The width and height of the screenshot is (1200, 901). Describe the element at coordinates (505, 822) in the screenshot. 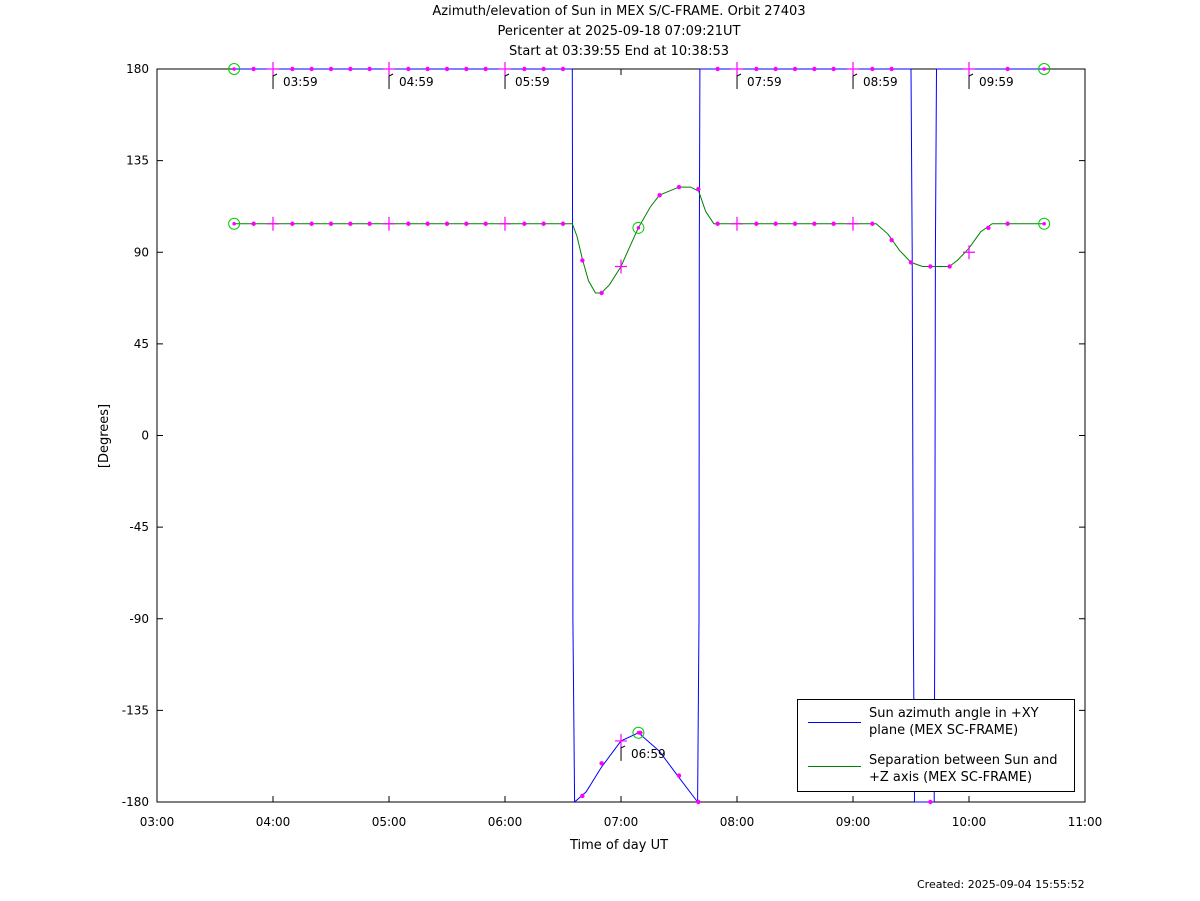

I see `x-tick-label: 06:00` at that location.